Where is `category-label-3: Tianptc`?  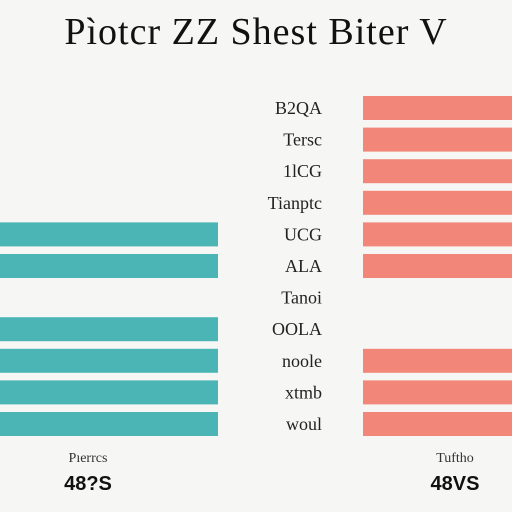 category-label-3: Tianptc is located at coordinates (295, 203).